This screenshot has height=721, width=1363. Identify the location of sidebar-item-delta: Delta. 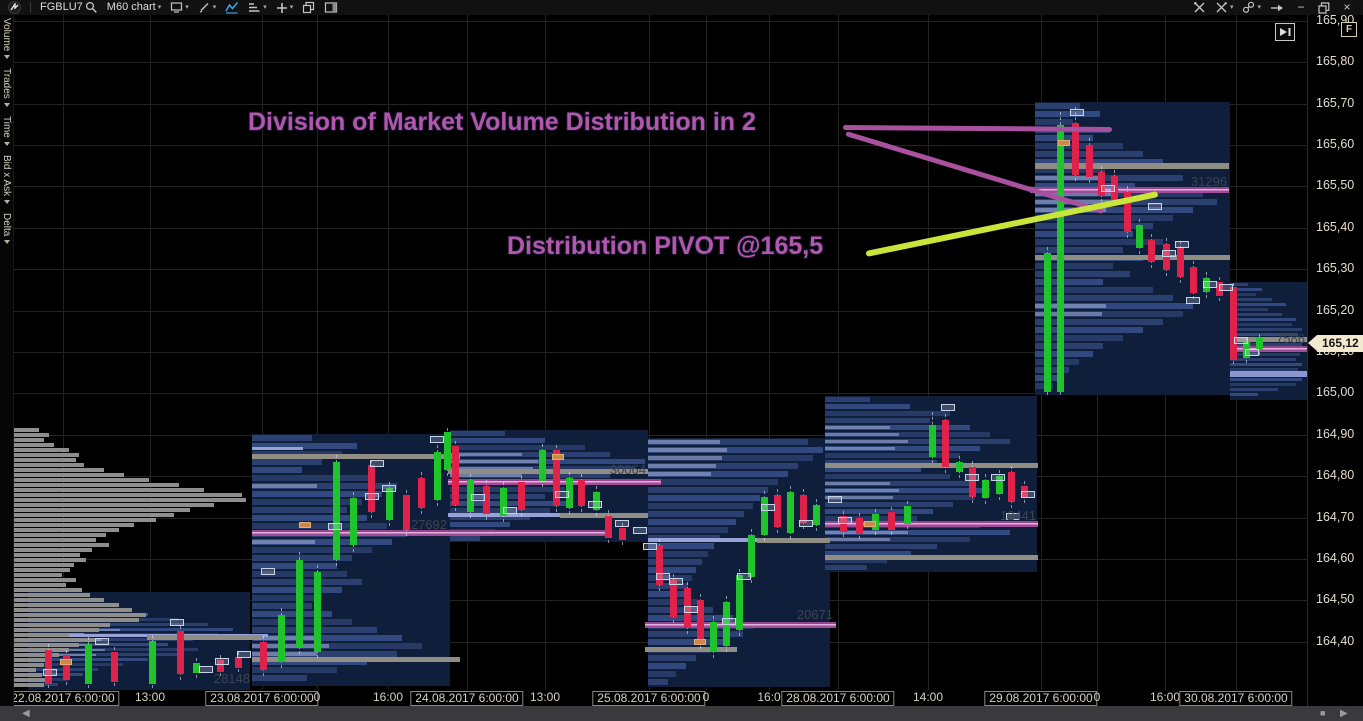
(6, 229).